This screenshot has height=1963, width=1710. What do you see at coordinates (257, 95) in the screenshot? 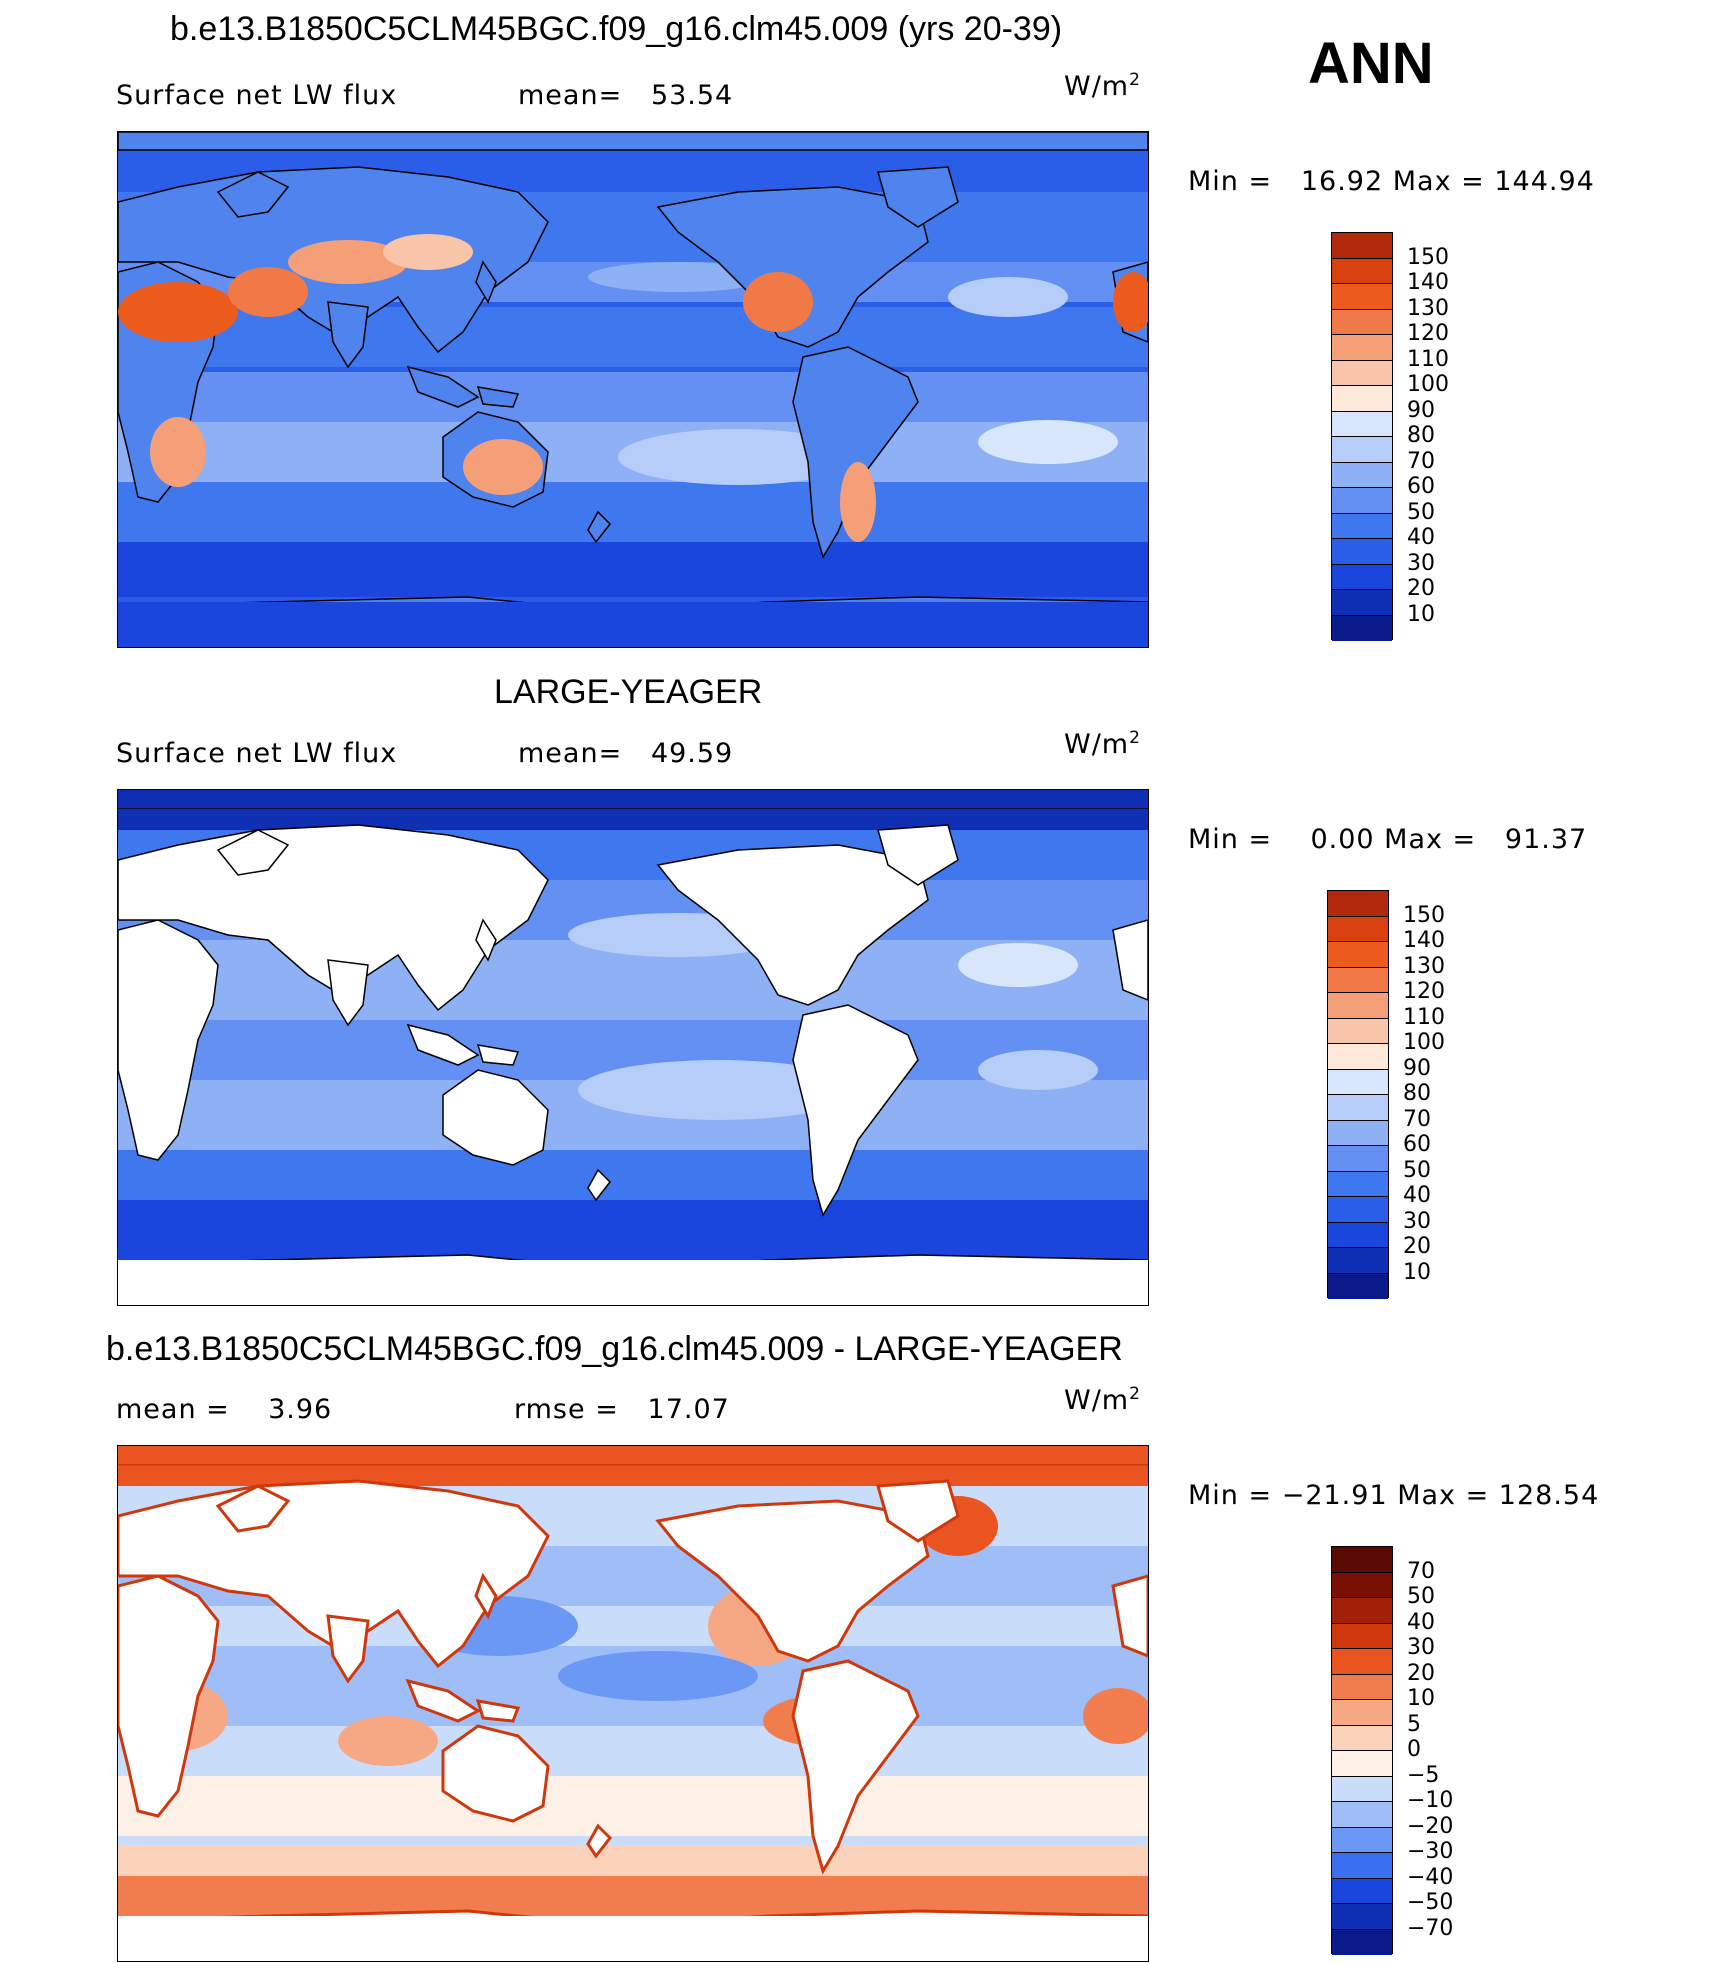
I see `panel1-variable-label: Surface net LW flux` at bounding box center [257, 95].